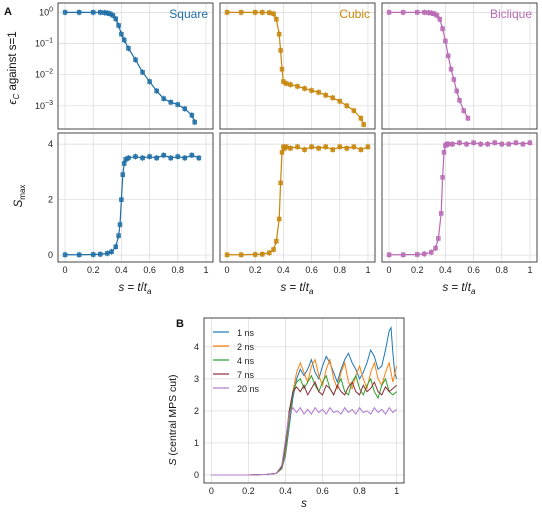 This screenshot has height=514, width=542. What do you see at coordinates (19, 203) in the screenshot?
I see `smax-symbol: S` at bounding box center [19, 203].